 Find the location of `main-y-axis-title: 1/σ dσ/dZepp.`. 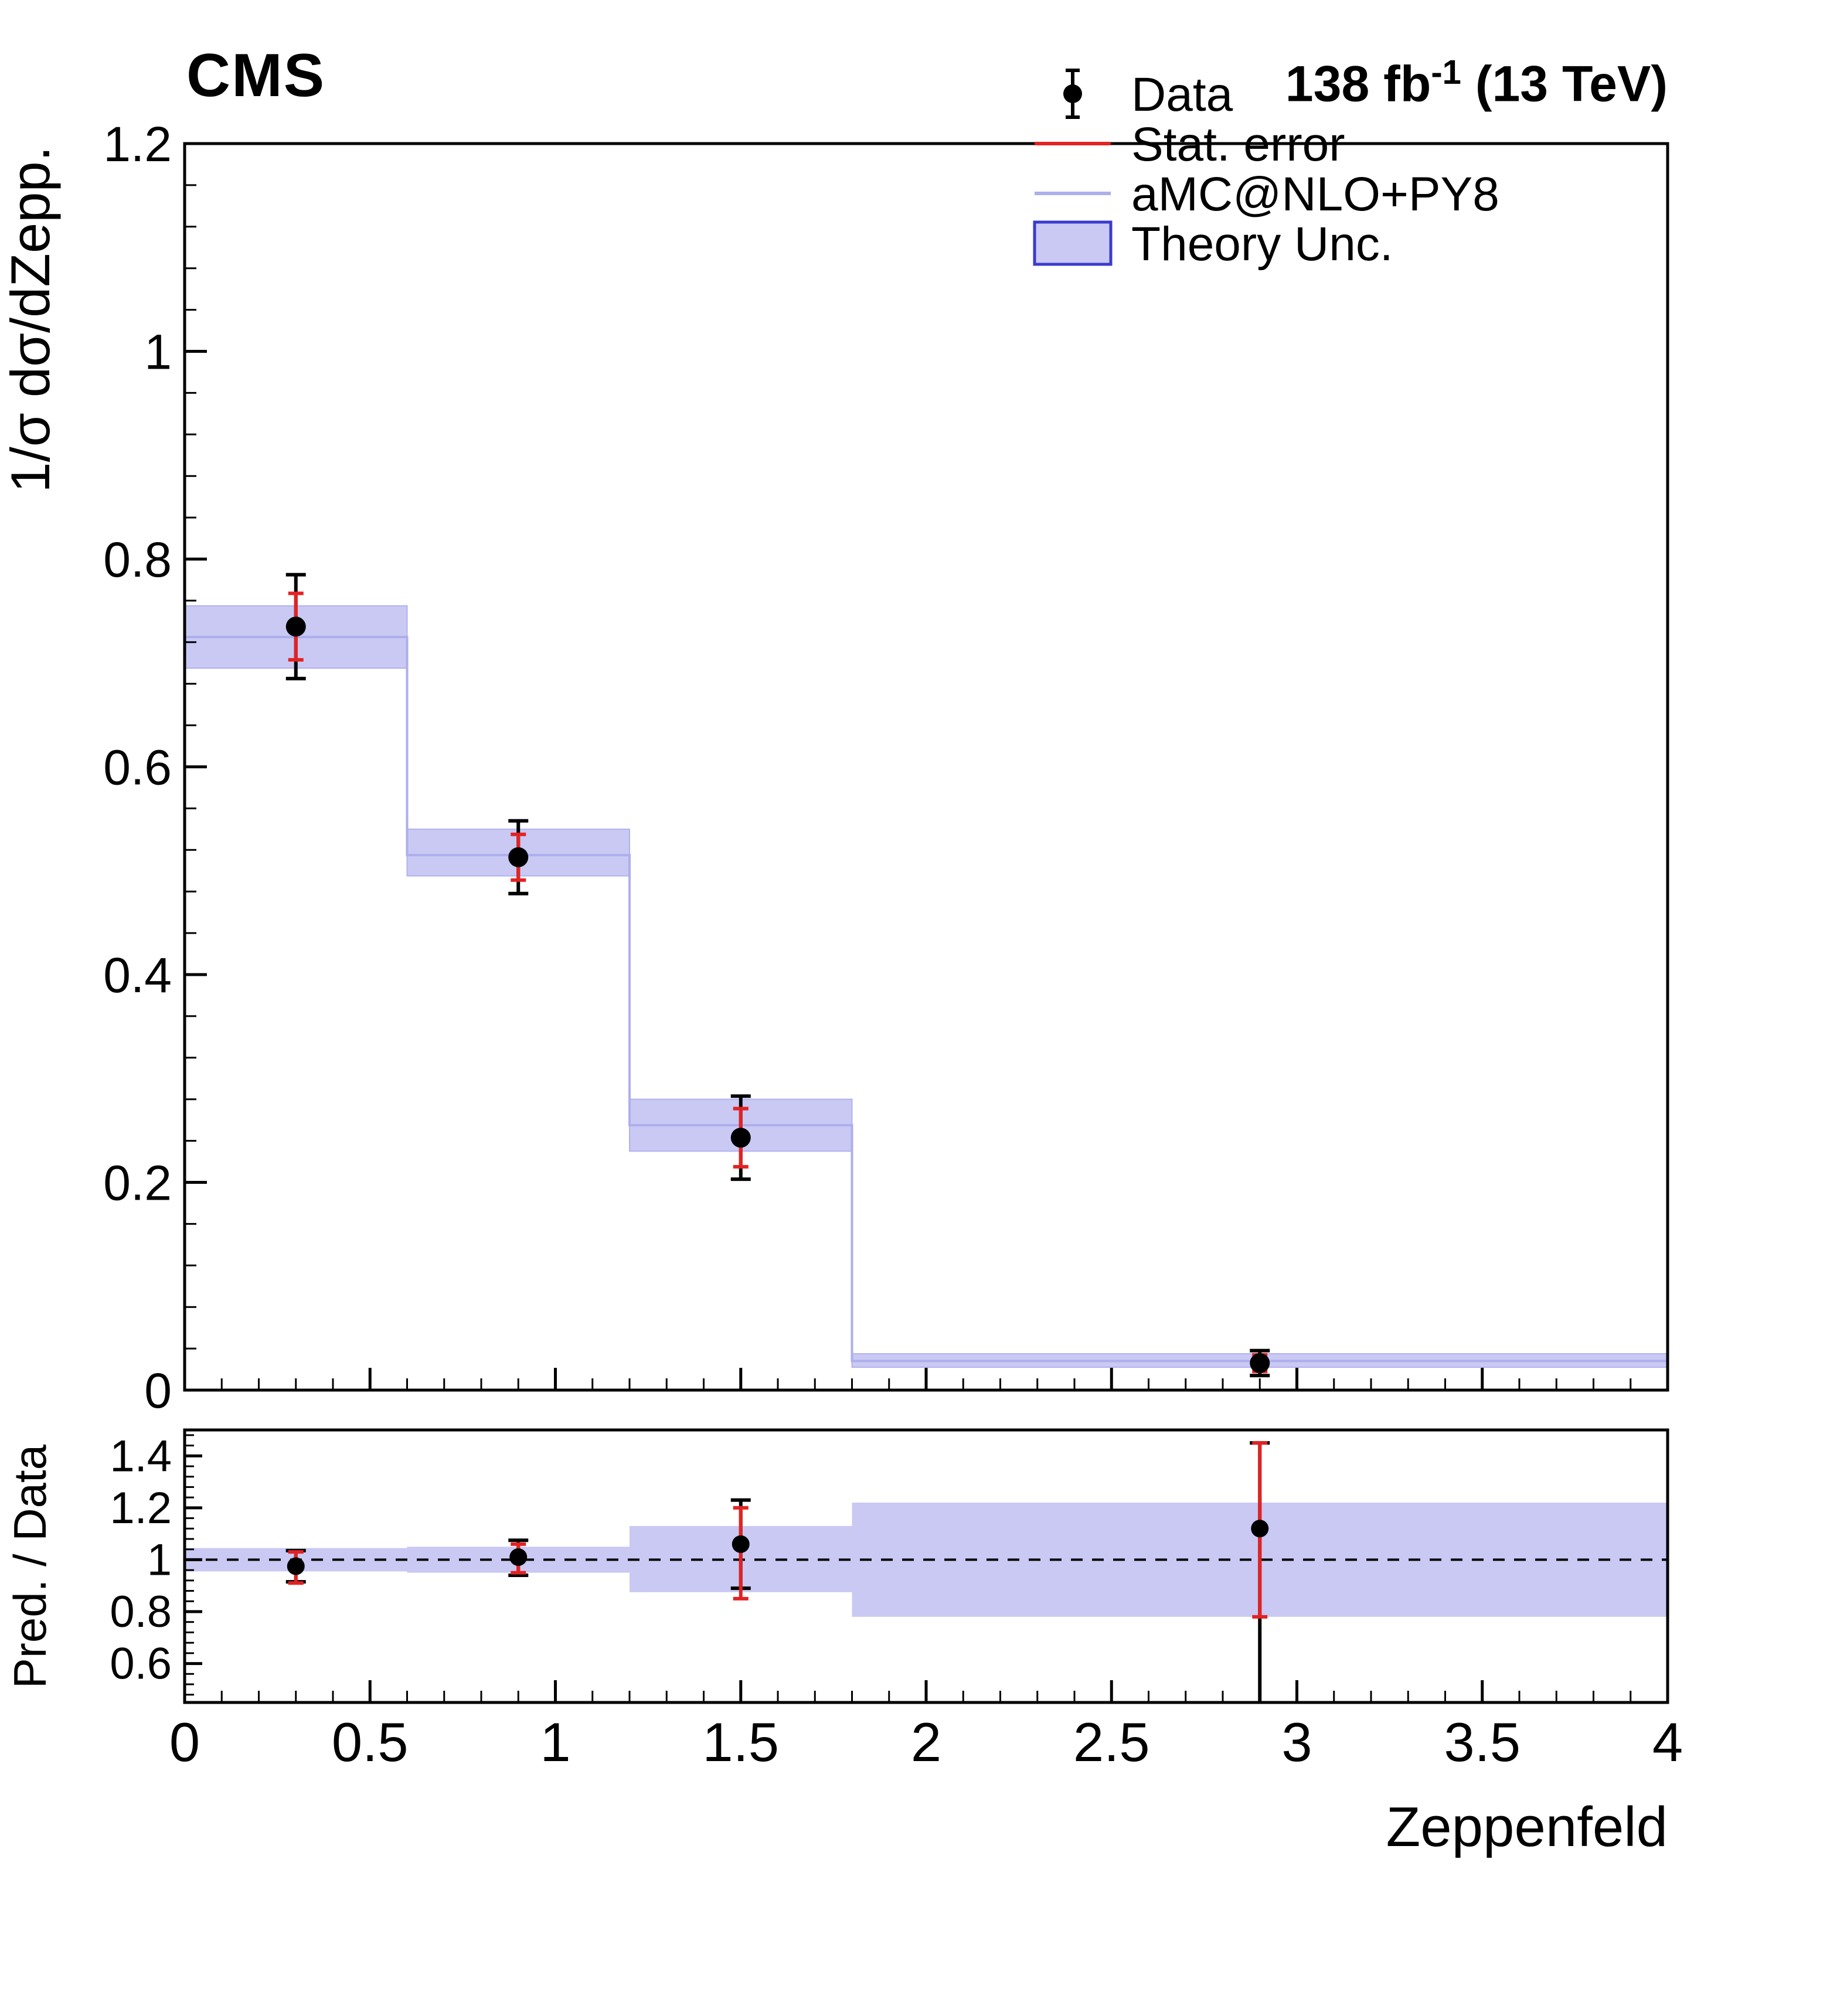

main-y-axis-title: 1/σ dσ/dZepp. is located at coordinates (30, 319).